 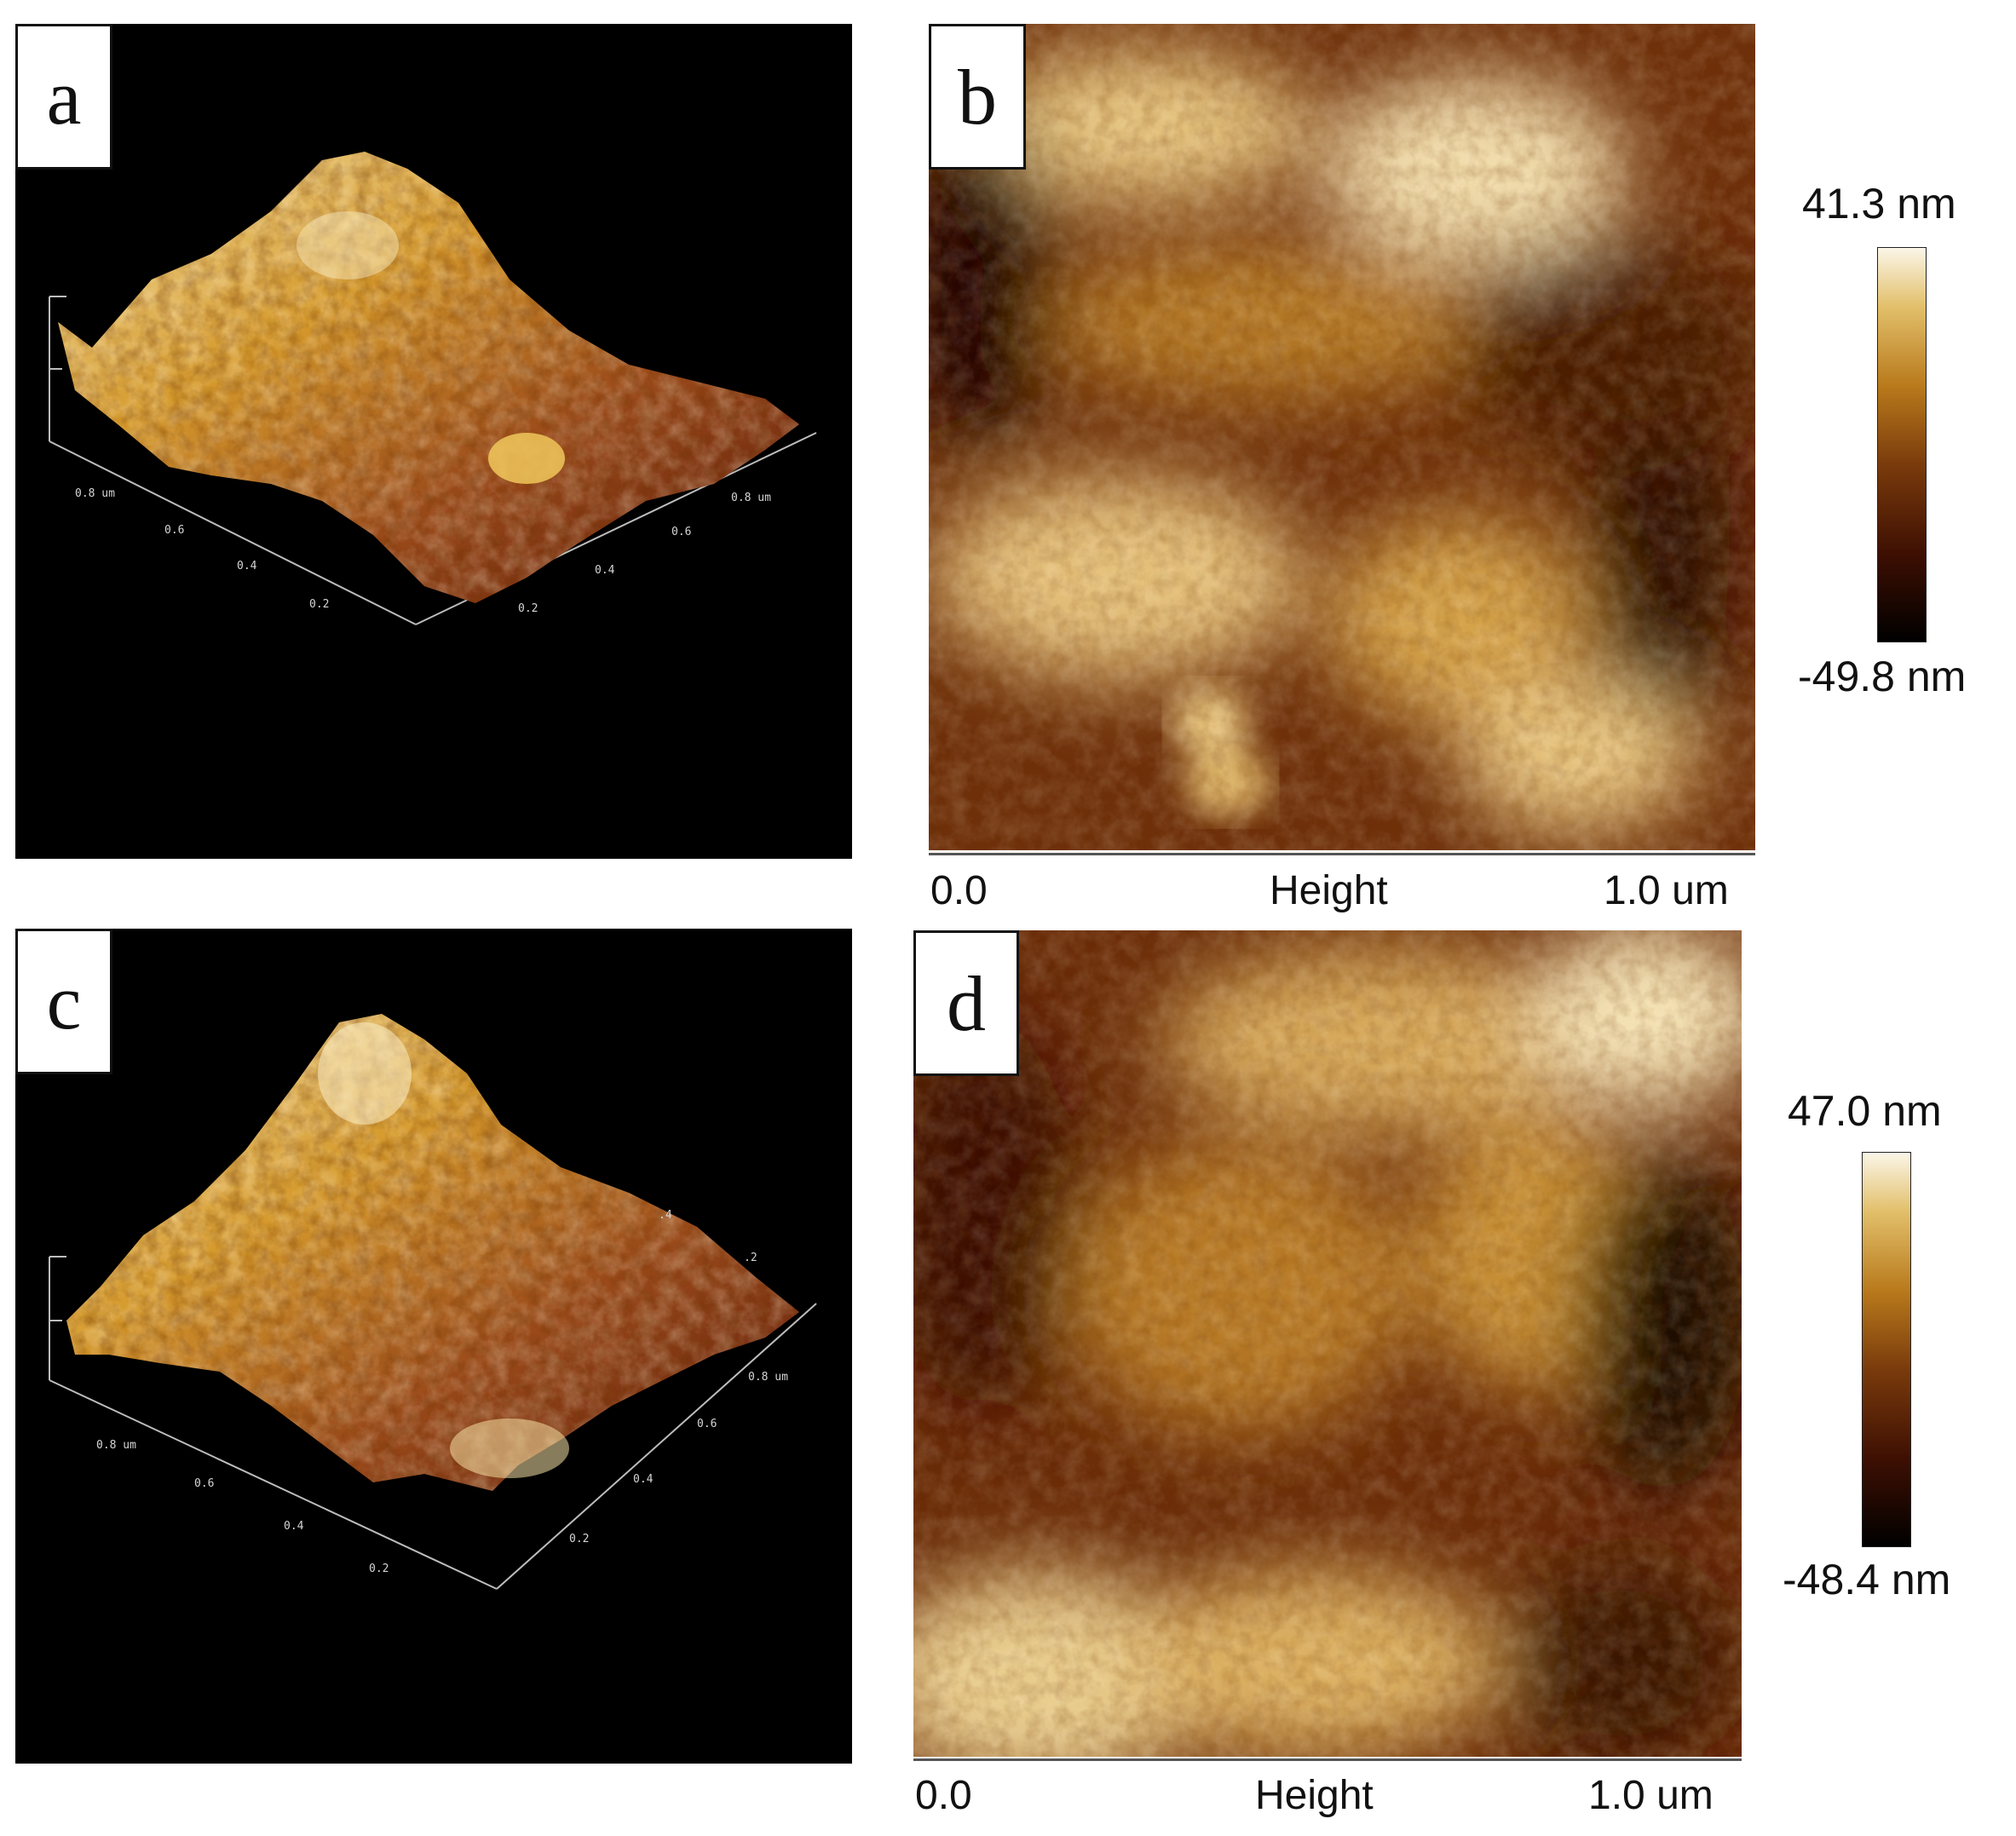 I want to click on tick-a-left-2: 0.4, so click(x=247, y=566).